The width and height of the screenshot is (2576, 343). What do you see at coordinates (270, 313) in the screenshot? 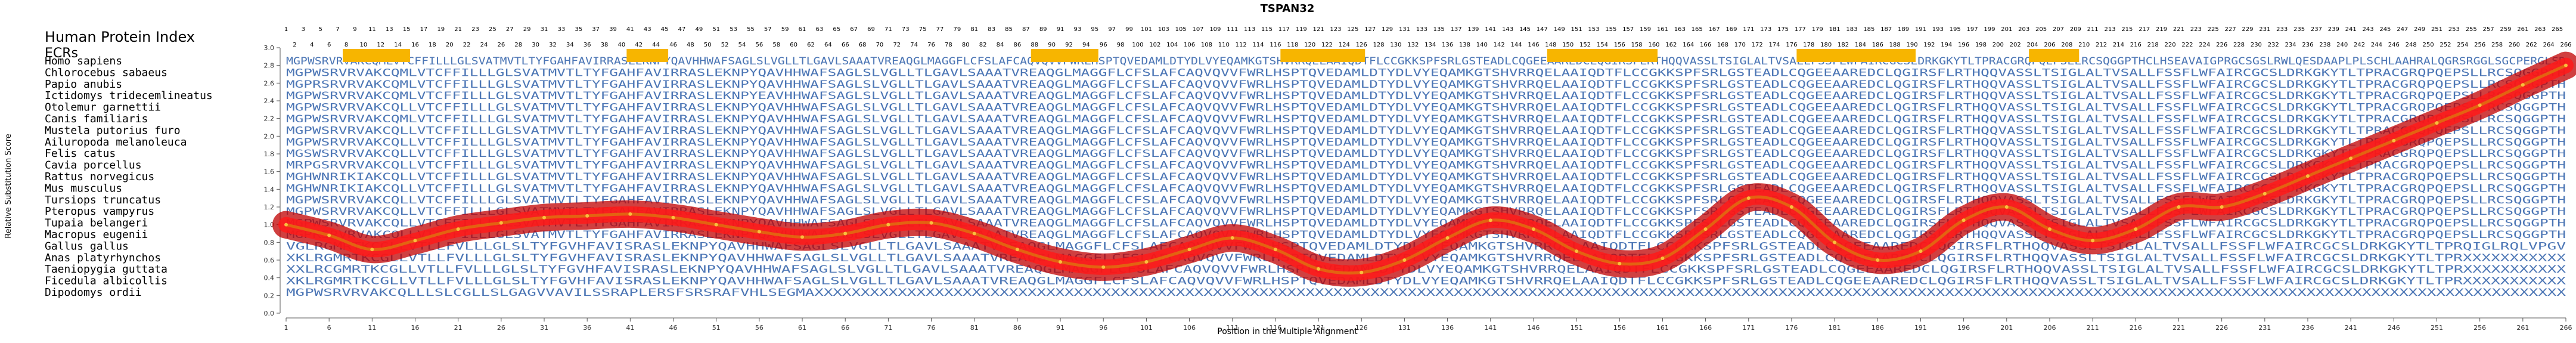
I see `y-tick-label: 0.0` at bounding box center [270, 313].